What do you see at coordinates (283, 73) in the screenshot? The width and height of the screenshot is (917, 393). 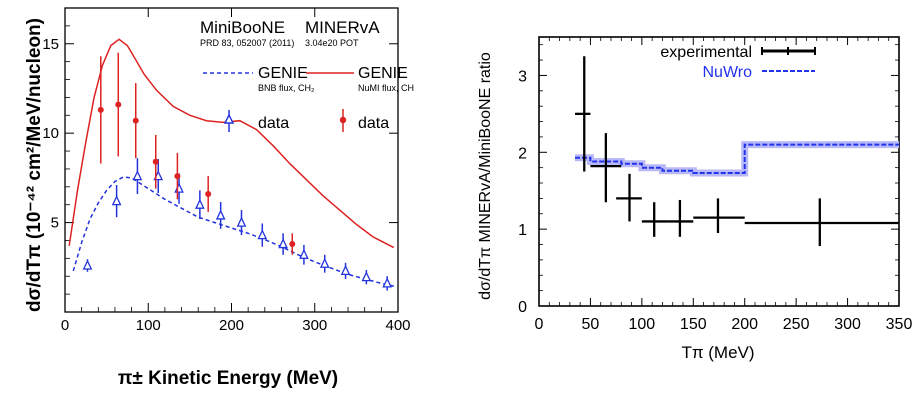 I see `legend-miniboone-genie: GENIE` at bounding box center [283, 73].